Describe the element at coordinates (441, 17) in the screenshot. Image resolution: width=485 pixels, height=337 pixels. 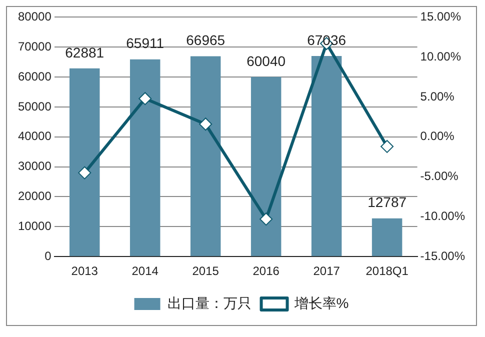
I see `y2-tick-label: 15.00%` at that location.